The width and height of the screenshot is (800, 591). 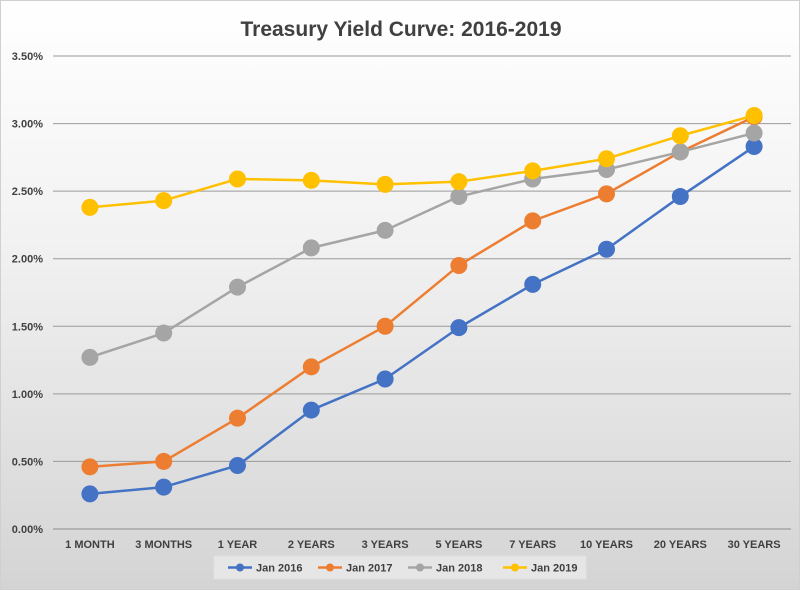 What do you see at coordinates (385, 545) in the screenshot?
I see `x-tick-label: 3 YEARS` at bounding box center [385, 545].